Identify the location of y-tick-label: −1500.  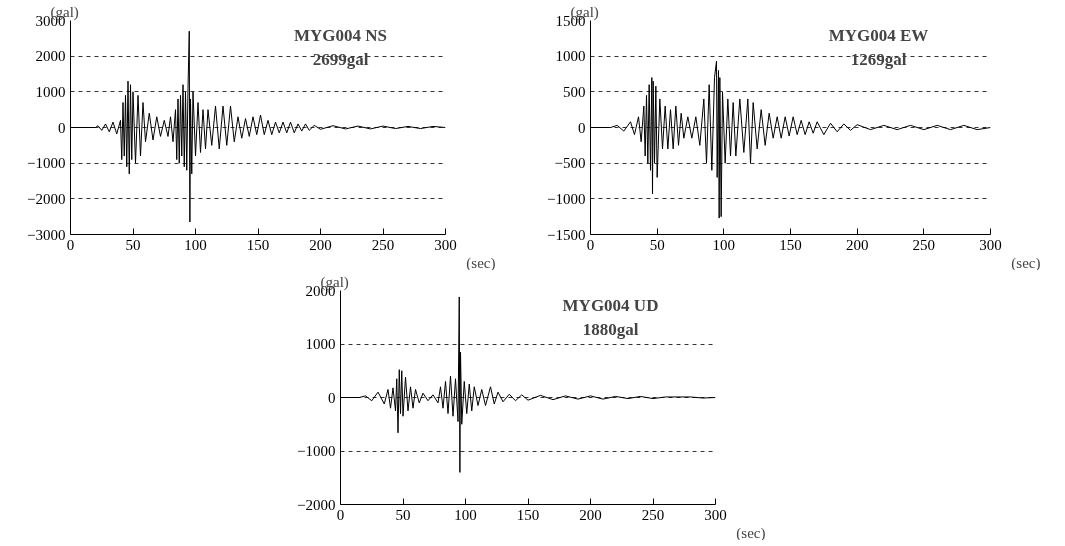
(566, 234).